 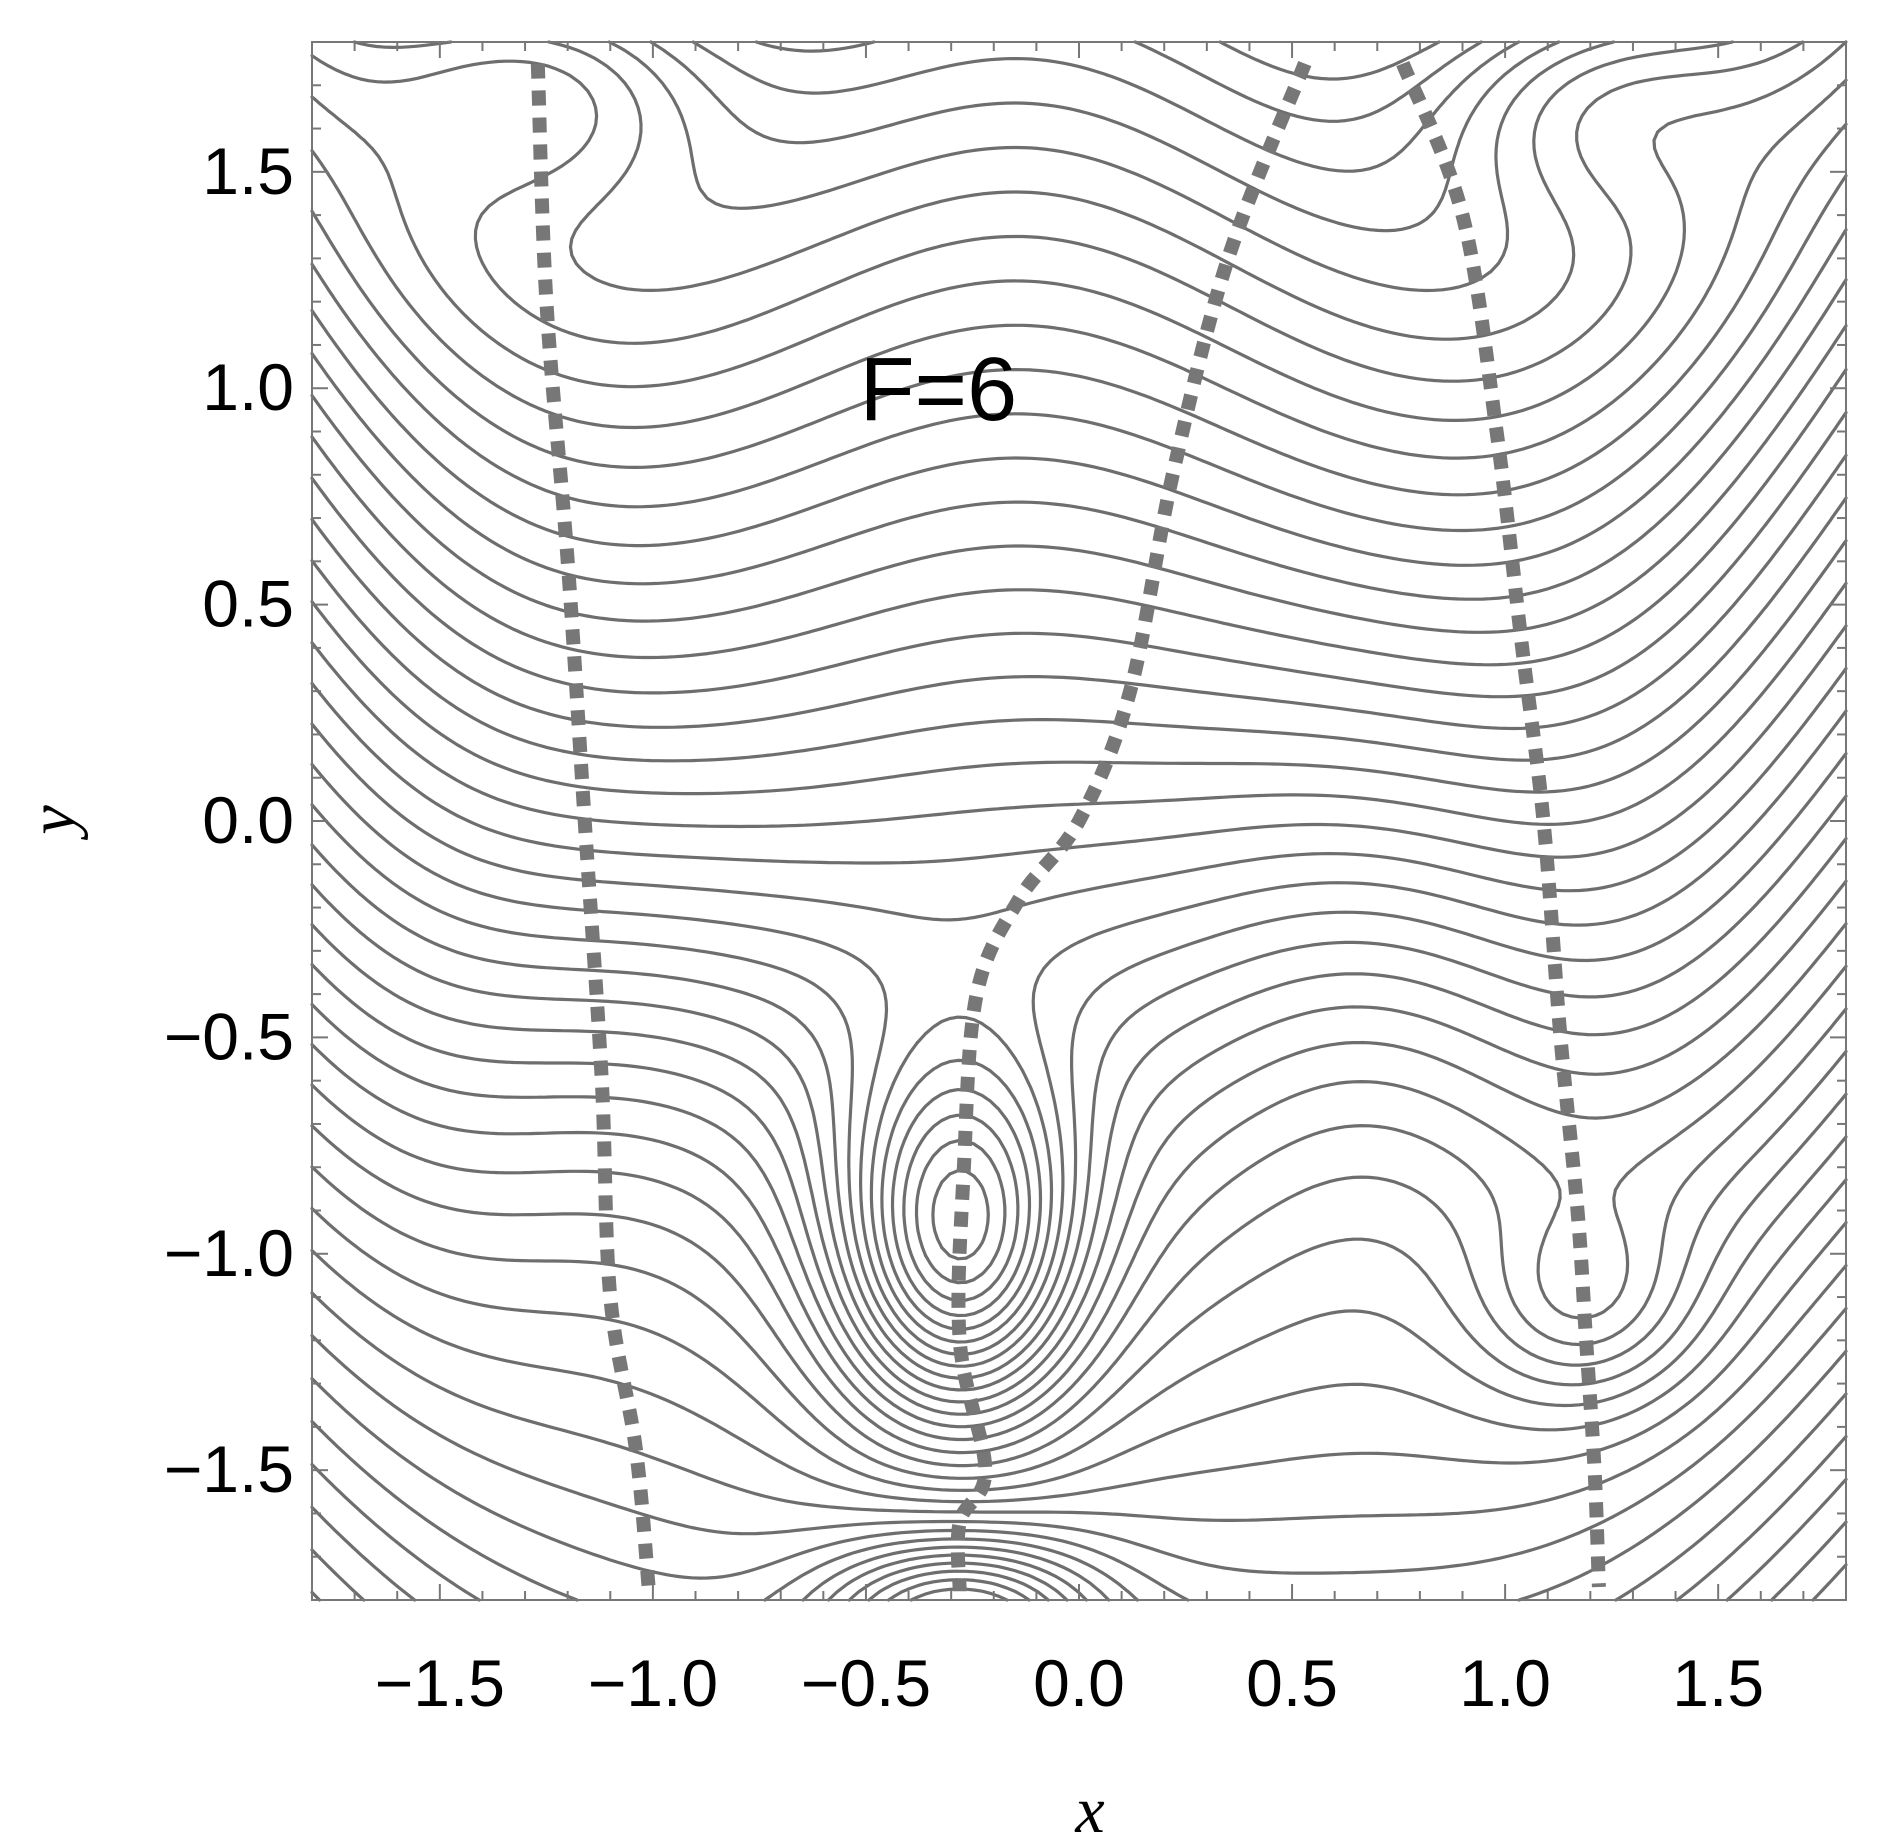 I want to click on x-tick-label: −1.0, so click(x=653, y=1683).